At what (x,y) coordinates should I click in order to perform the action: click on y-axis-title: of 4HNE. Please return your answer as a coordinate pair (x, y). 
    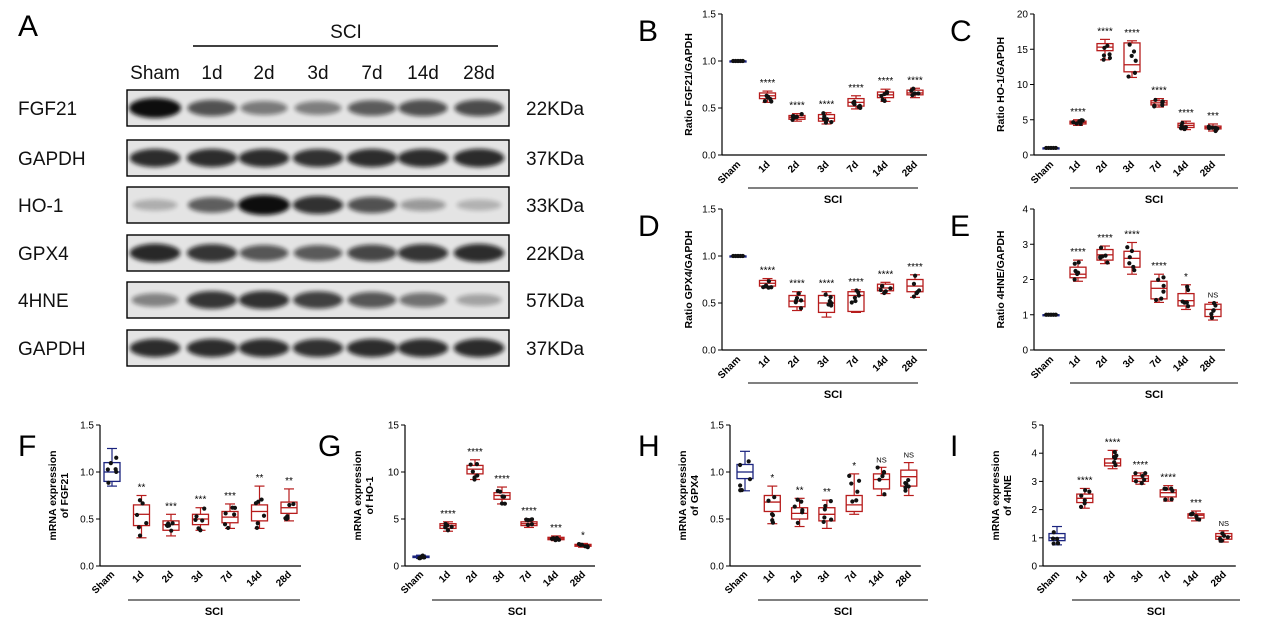
    Looking at the image, I should click on (1008, 495).